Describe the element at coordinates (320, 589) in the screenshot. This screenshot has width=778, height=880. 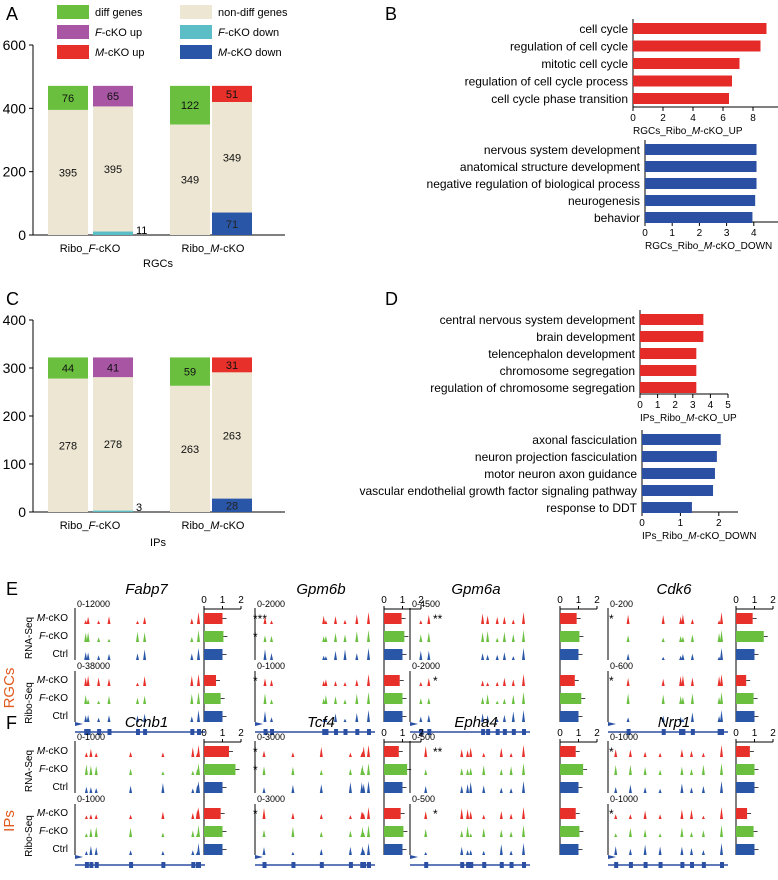
I see `gene-name: Gpm6b` at that location.